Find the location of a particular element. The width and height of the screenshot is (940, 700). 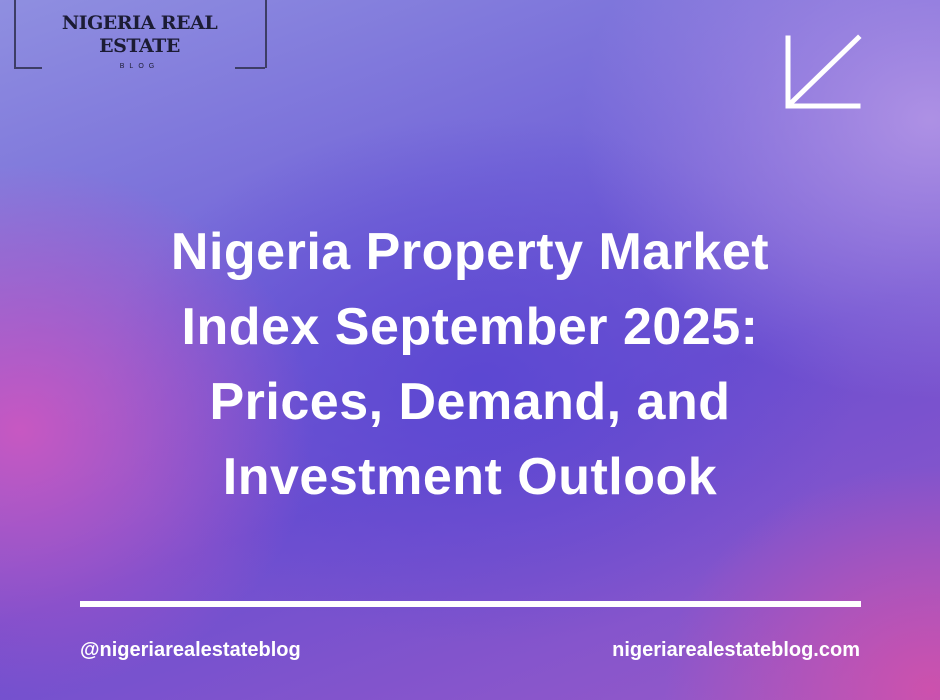

logo-line-1: NIGERIA REAL is located at coordinates (139, 23).